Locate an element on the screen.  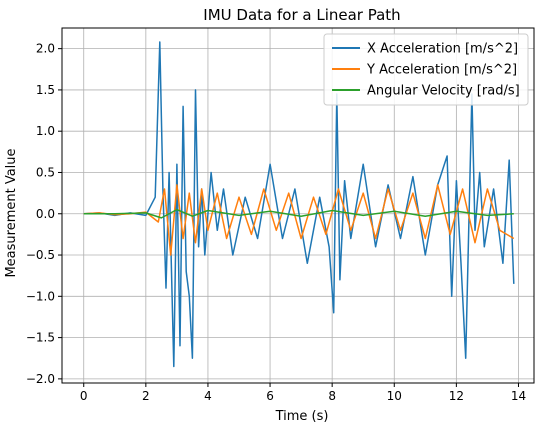
y-tick-label: −1.5 is located at coordinates (40, 338).